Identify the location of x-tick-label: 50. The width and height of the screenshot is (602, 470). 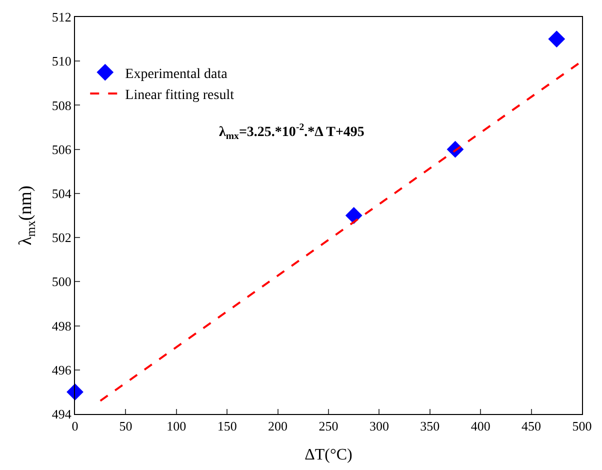
(125, 426).